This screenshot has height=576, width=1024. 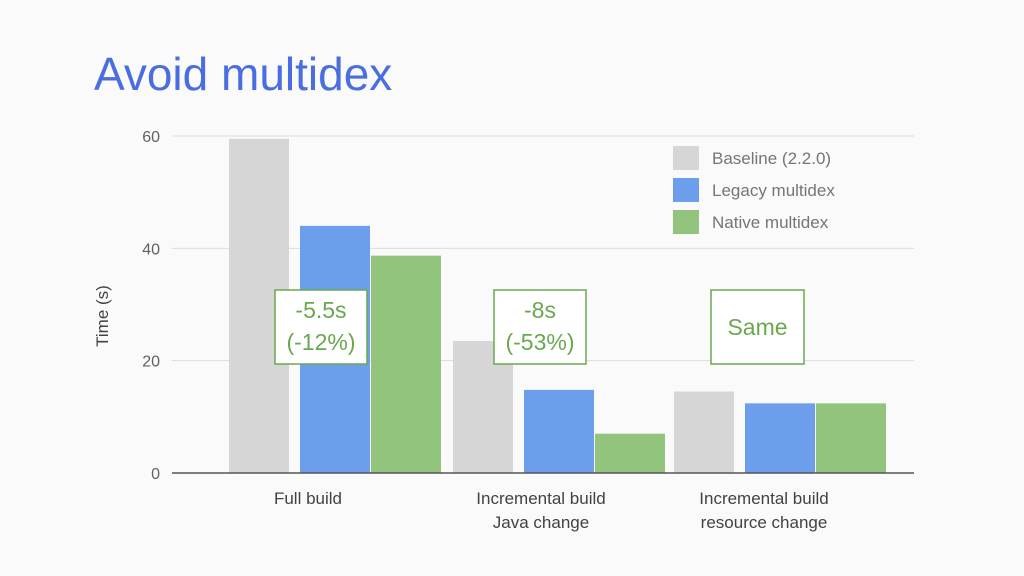 What do you see at coordinates (539, 342) in the screenshot?
I see `annotation-text: (-53%)` at bounding box center [539, 342].